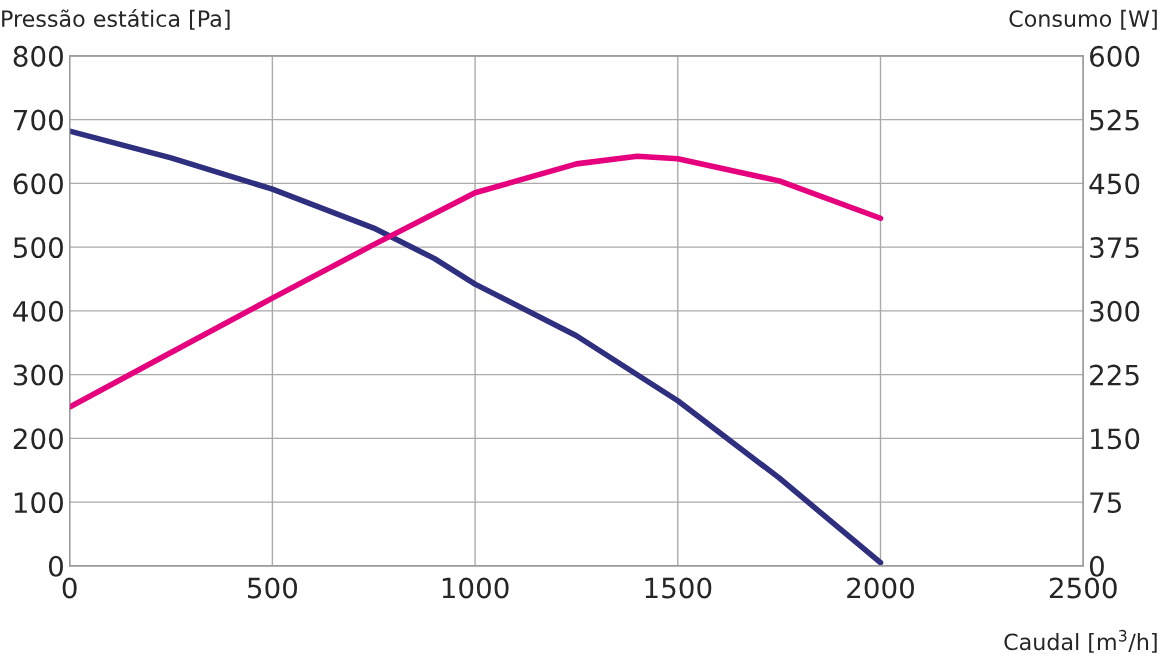 The image size is (1161, 658). What do you see at coordinates (1083, 588) in the screenshot?
I see `x-tick-label: 2500` at bounding box center [1083, 588].